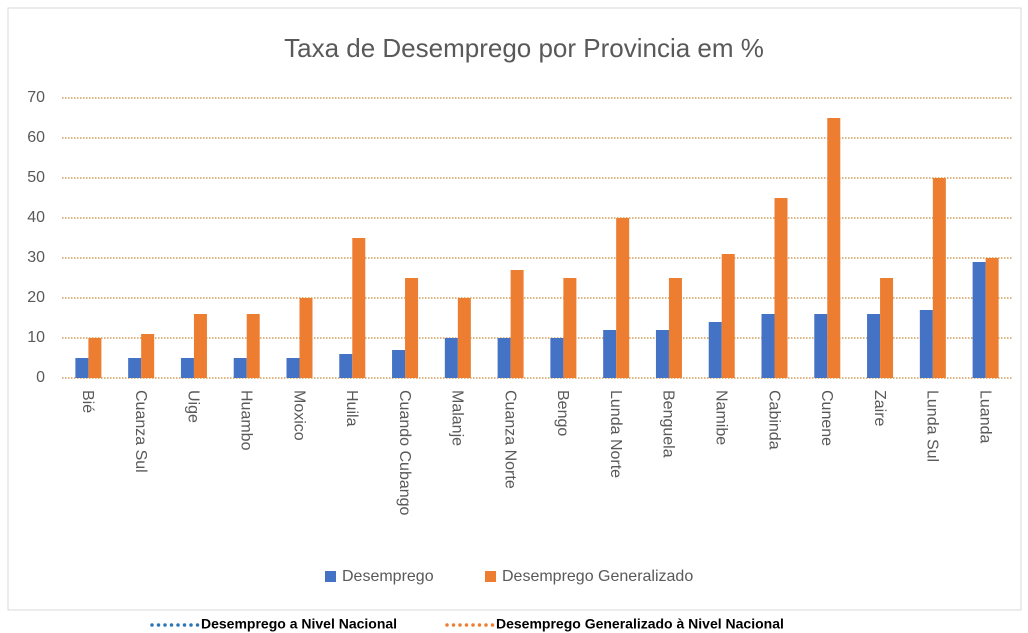 The image size is (1028, 633). I want to click on x-tick-label: Huambo, so click(245, 420).